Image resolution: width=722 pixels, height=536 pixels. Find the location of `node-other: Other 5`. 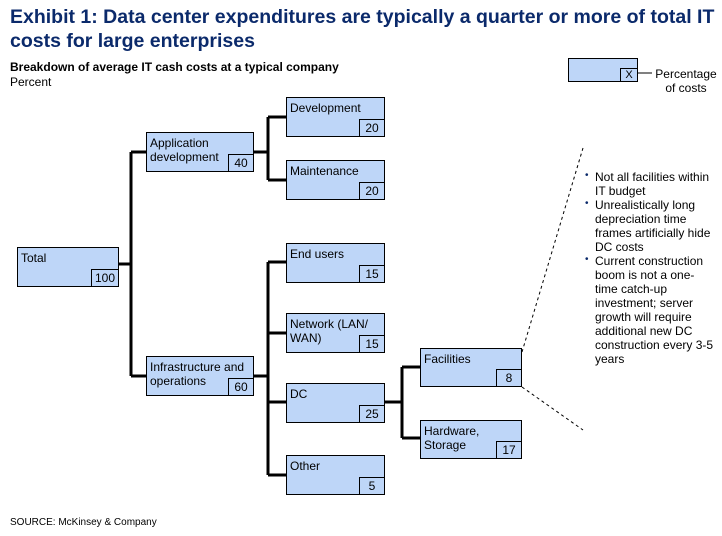

node-other: Other 5 is located at coordinates (335, 475).